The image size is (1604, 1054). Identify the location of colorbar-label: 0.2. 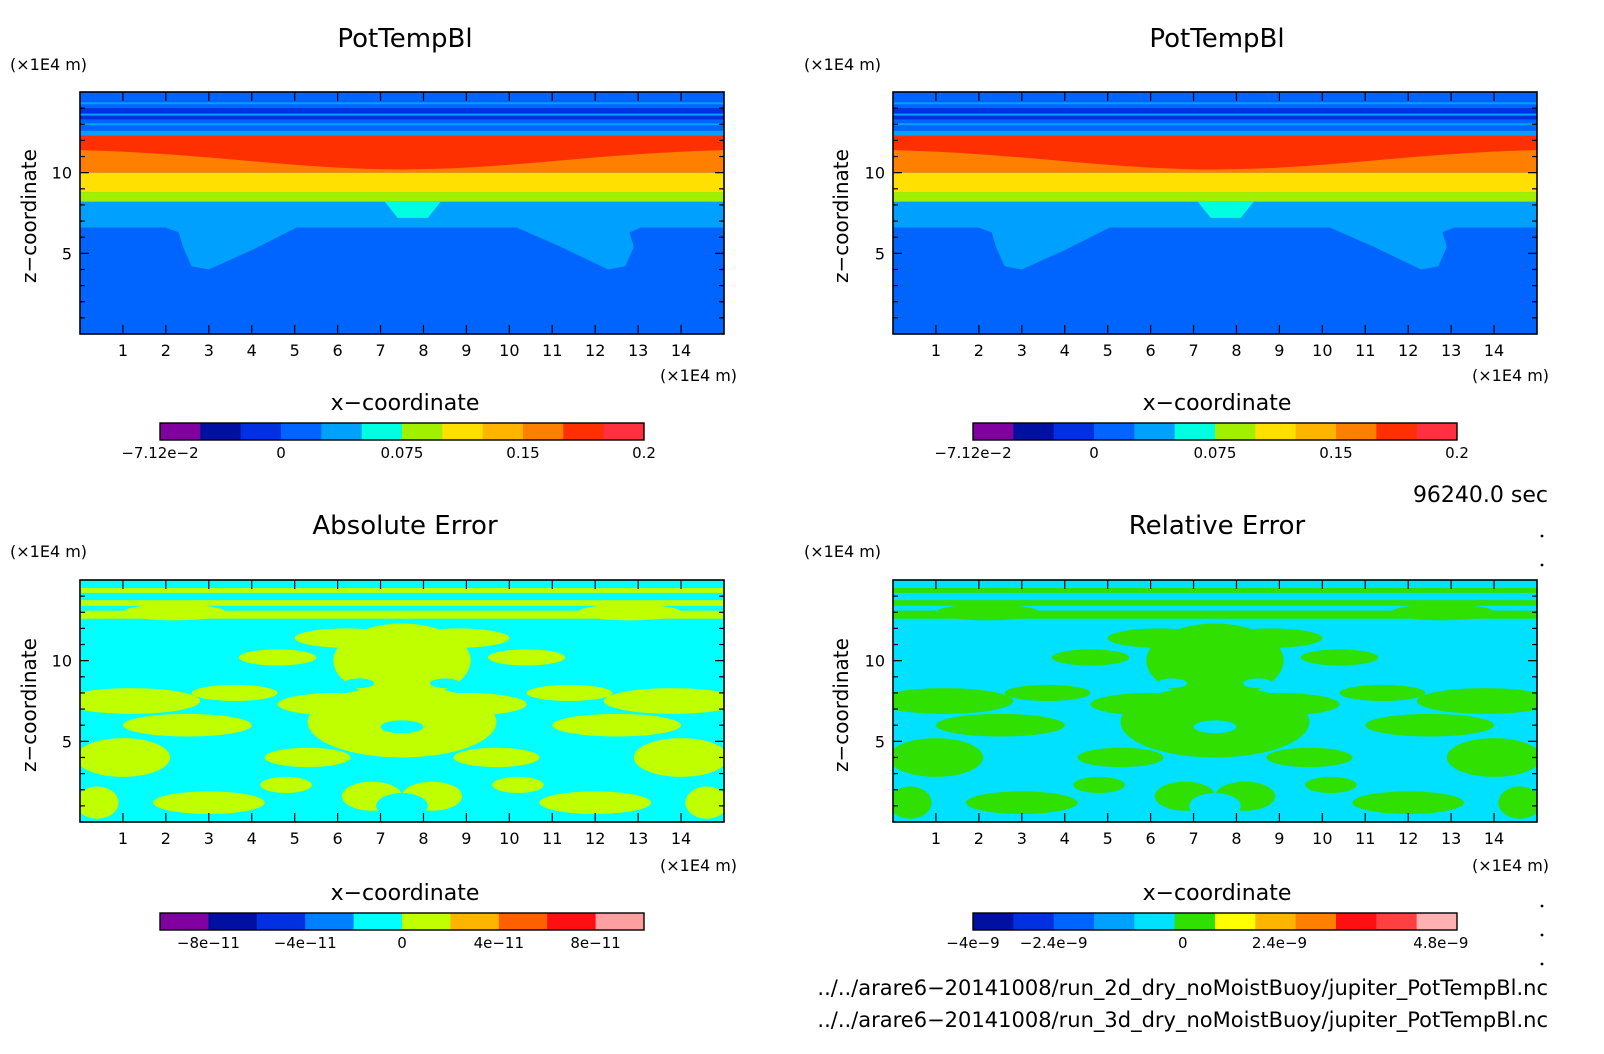
(644, 453).